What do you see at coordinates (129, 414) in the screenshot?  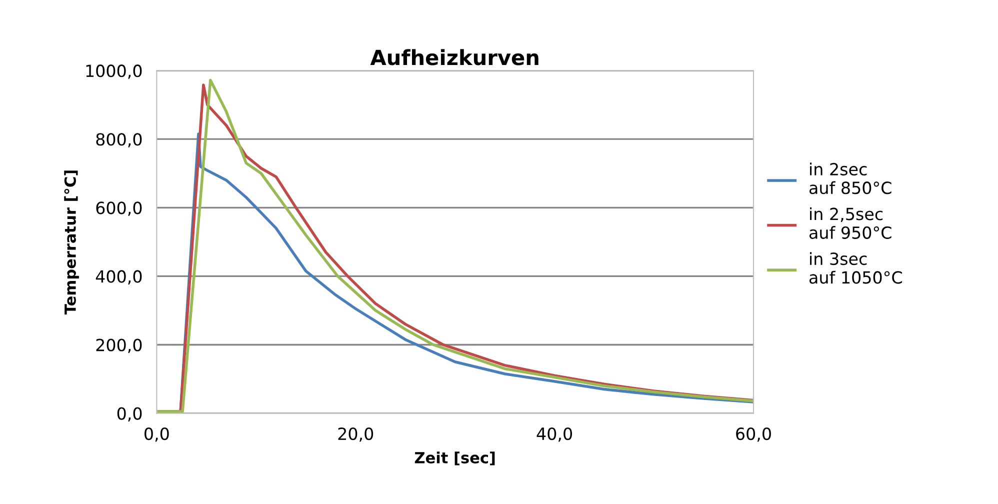 I see `y-tick-label: 0,0` at bounding box center [129, 414].